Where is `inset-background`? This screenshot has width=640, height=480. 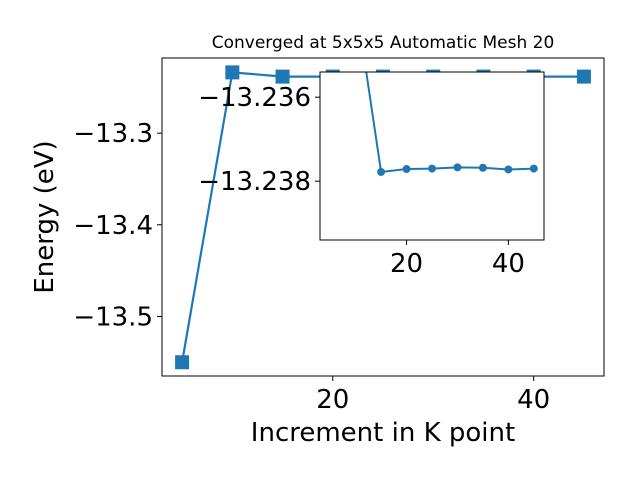
inset-background is located at coordinates (432, 156).